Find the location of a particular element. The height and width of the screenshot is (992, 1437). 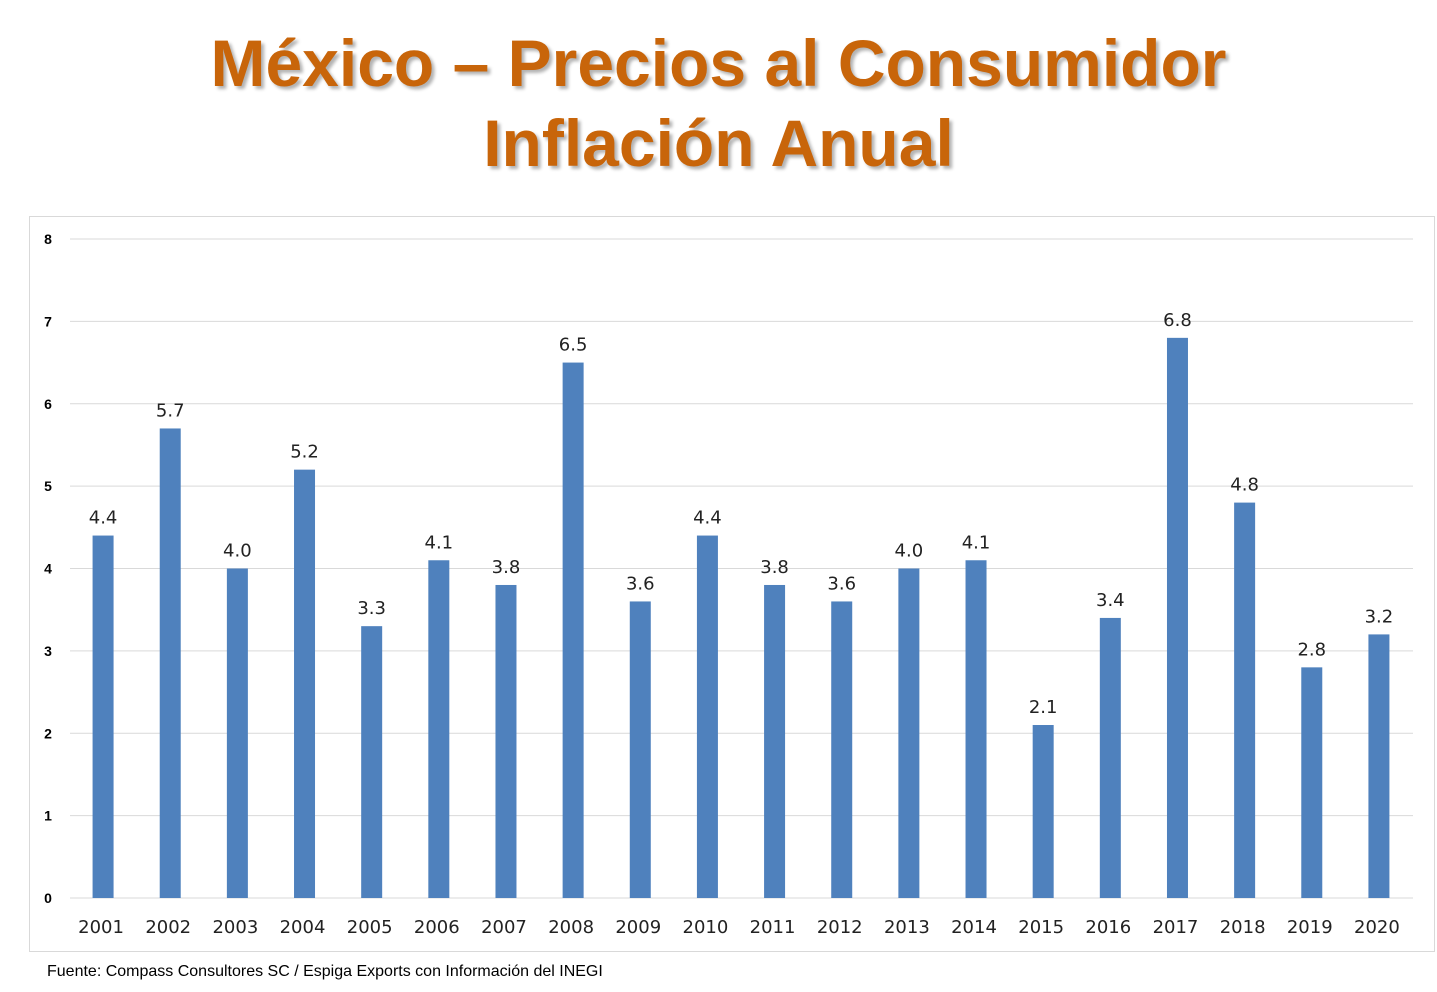

chart-title-line2: Inflación Anual is located at coordinates (718, 143).